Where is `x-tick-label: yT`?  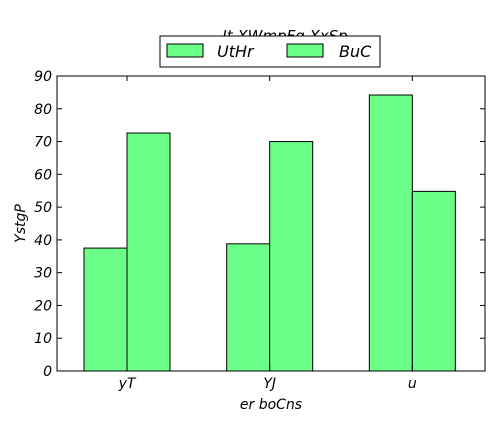
x-tick-label: yT is located at coordinates (127, 384).